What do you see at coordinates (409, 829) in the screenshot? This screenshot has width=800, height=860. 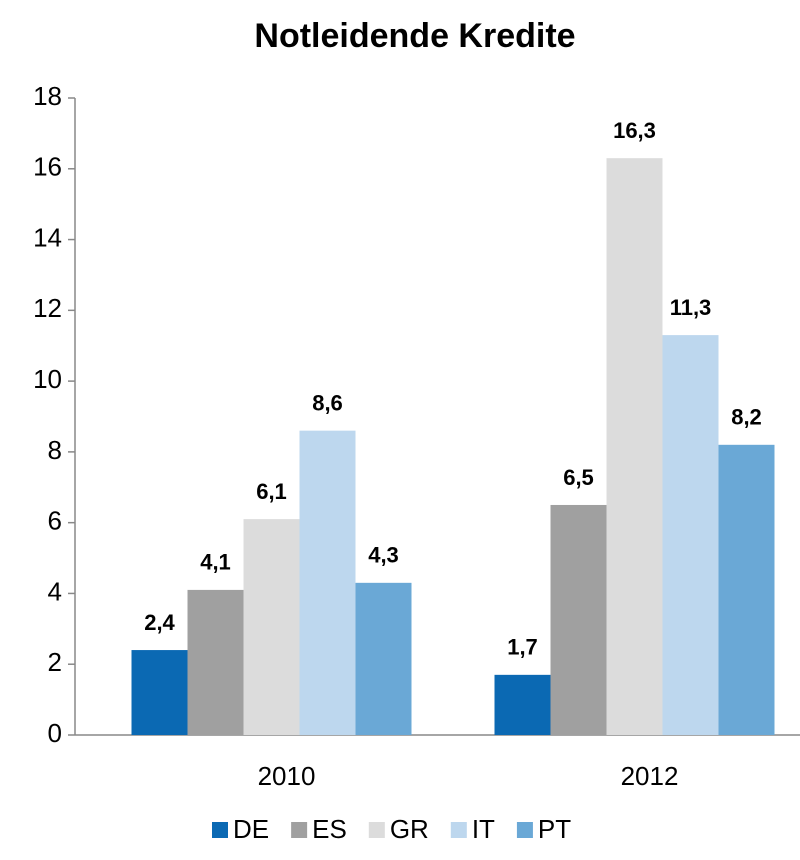 I see `legend-label: GR` at bounding box center [409, 829].